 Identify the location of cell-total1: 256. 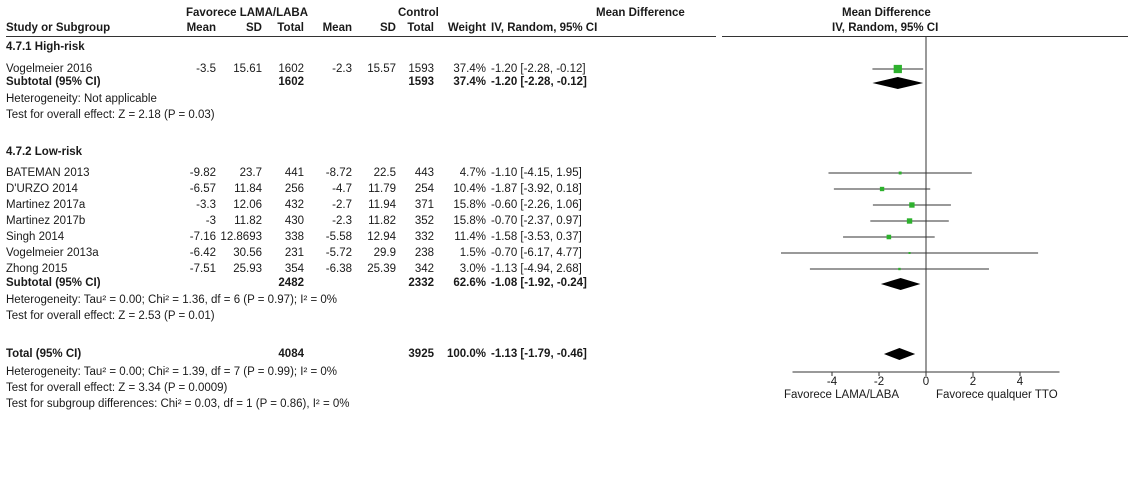
(294, 189).